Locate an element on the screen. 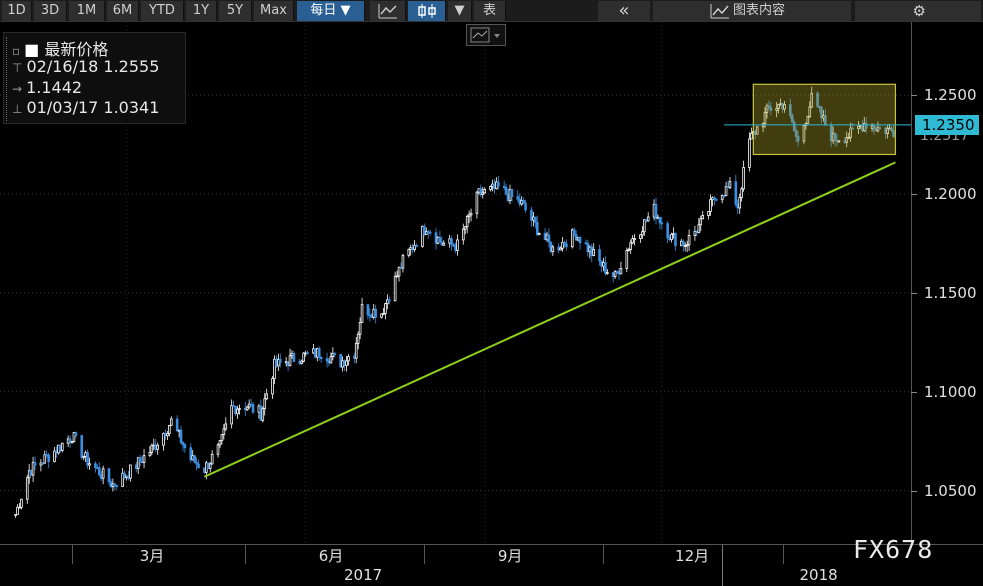 This screenshot has width=983, height=586. legend-toggle-icon: ▫ is located at coordinates (16, 51).